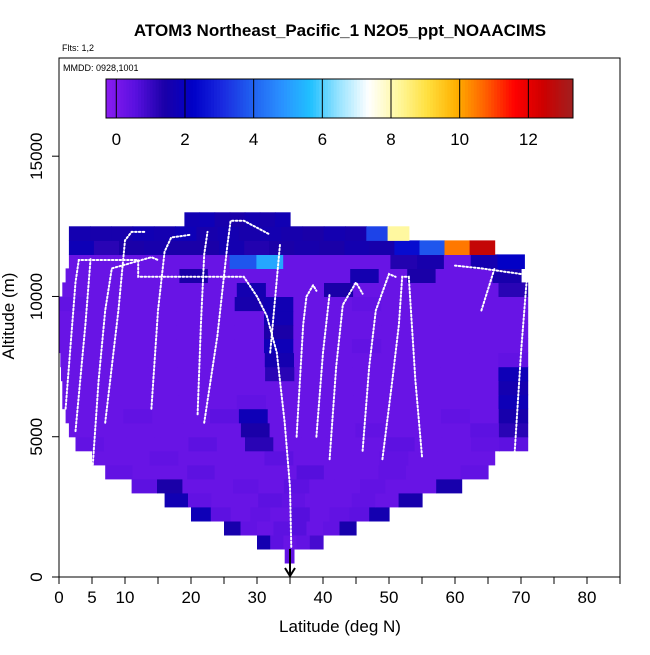 Image resolution: width=650 pixels, height=655 pixels. What do you see at coordinates (36, 576) in the screenshot?
I see `y-tick-label: 0` at bounding box center [36, 576].